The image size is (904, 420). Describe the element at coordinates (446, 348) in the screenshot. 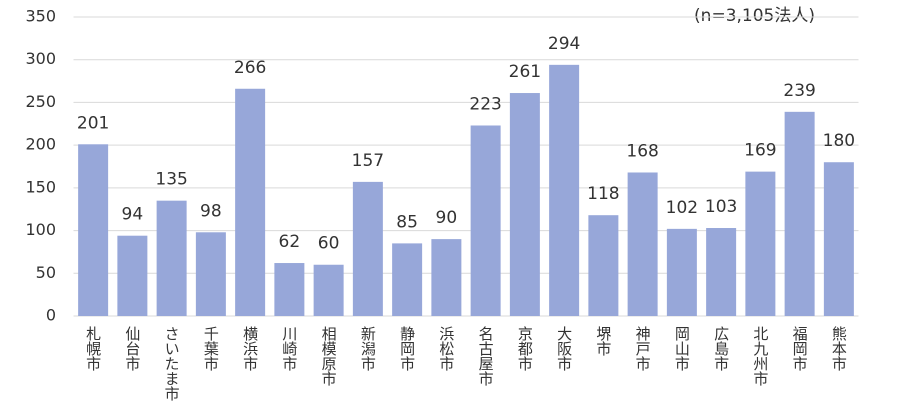

I see `x-tick-label: 浜松市` at that location.